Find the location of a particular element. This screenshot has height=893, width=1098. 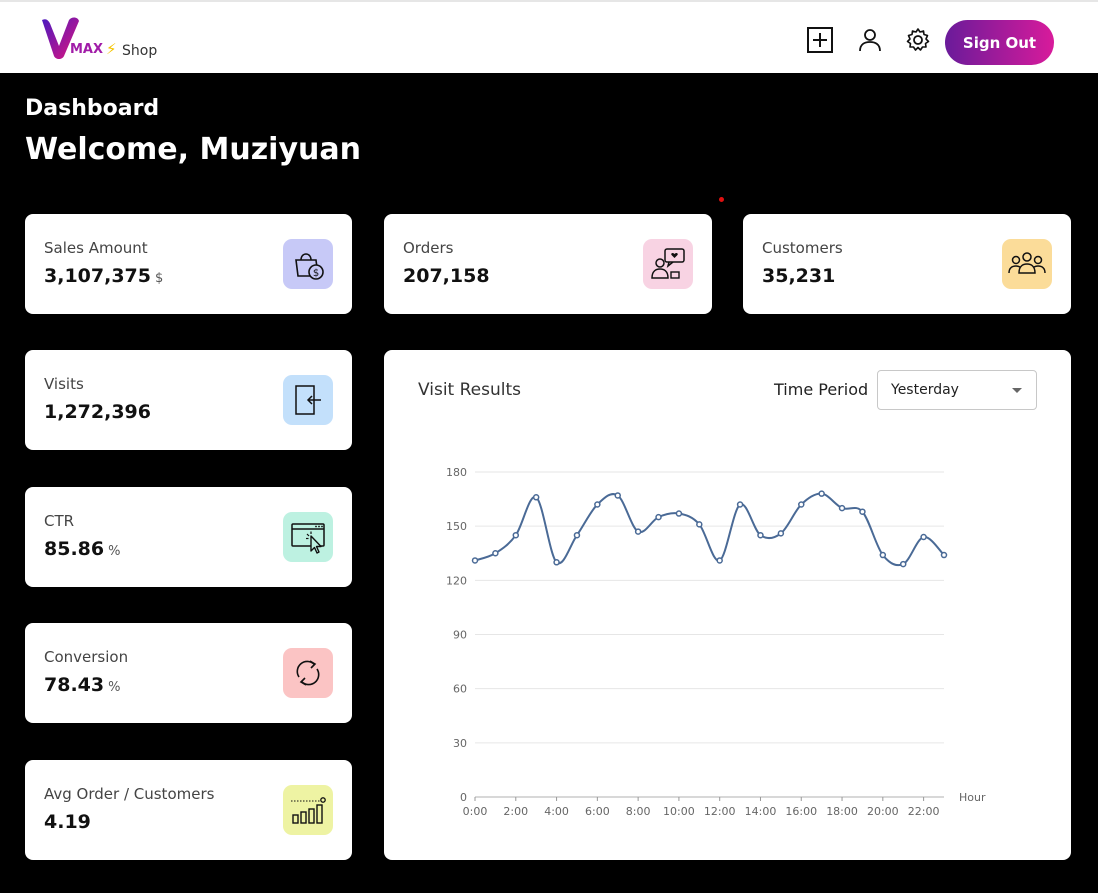

ctr-value-row: 85.86% is located at coordinates (82, 549).